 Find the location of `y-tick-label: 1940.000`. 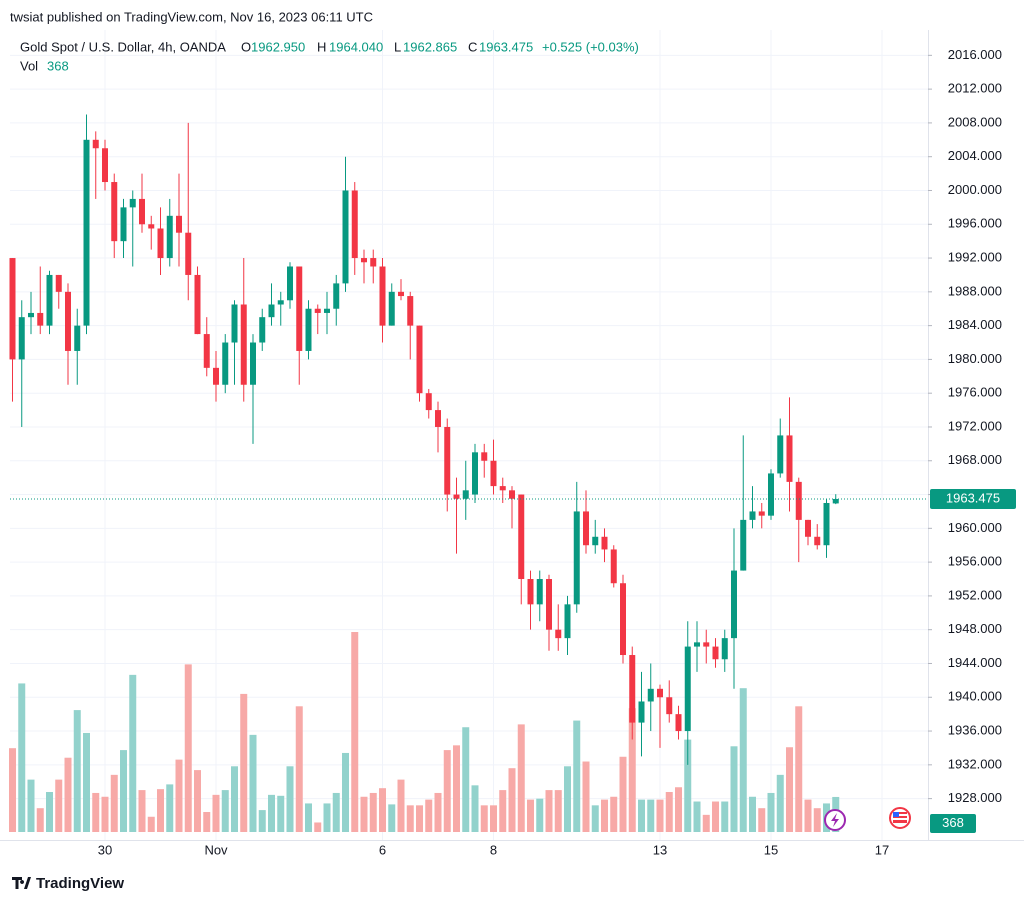

y-tick-label: 1940.000 is located at coordinates (975, 696).